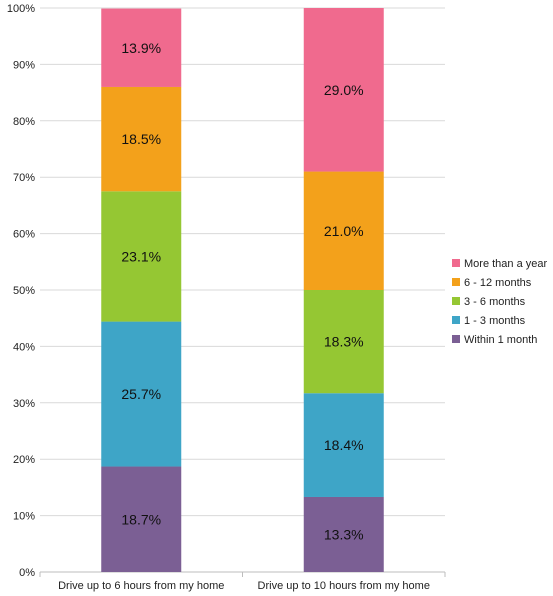 This screenshot has height=596, width=553. Describe the element at coordinates (24, 291) in the screenshot. I see `y-tick-label: 50%` at that location.